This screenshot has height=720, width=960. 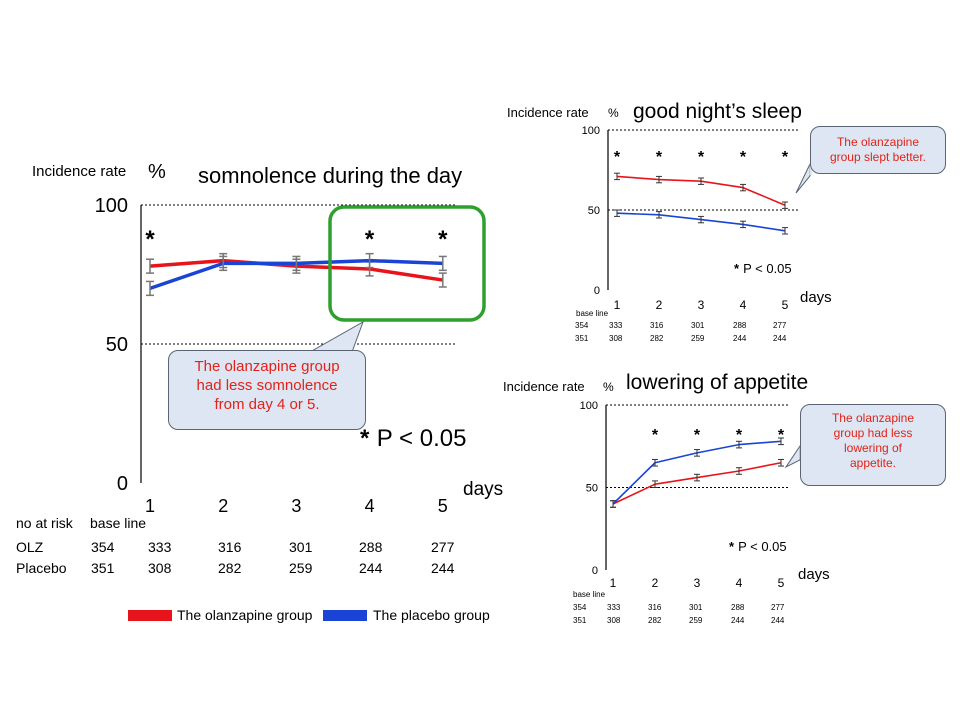 What do you see at coordinates (717, 111) in the screenshot?
I see `sleep-chart-title: good night’s sleep` at bounding box center [717, 111].